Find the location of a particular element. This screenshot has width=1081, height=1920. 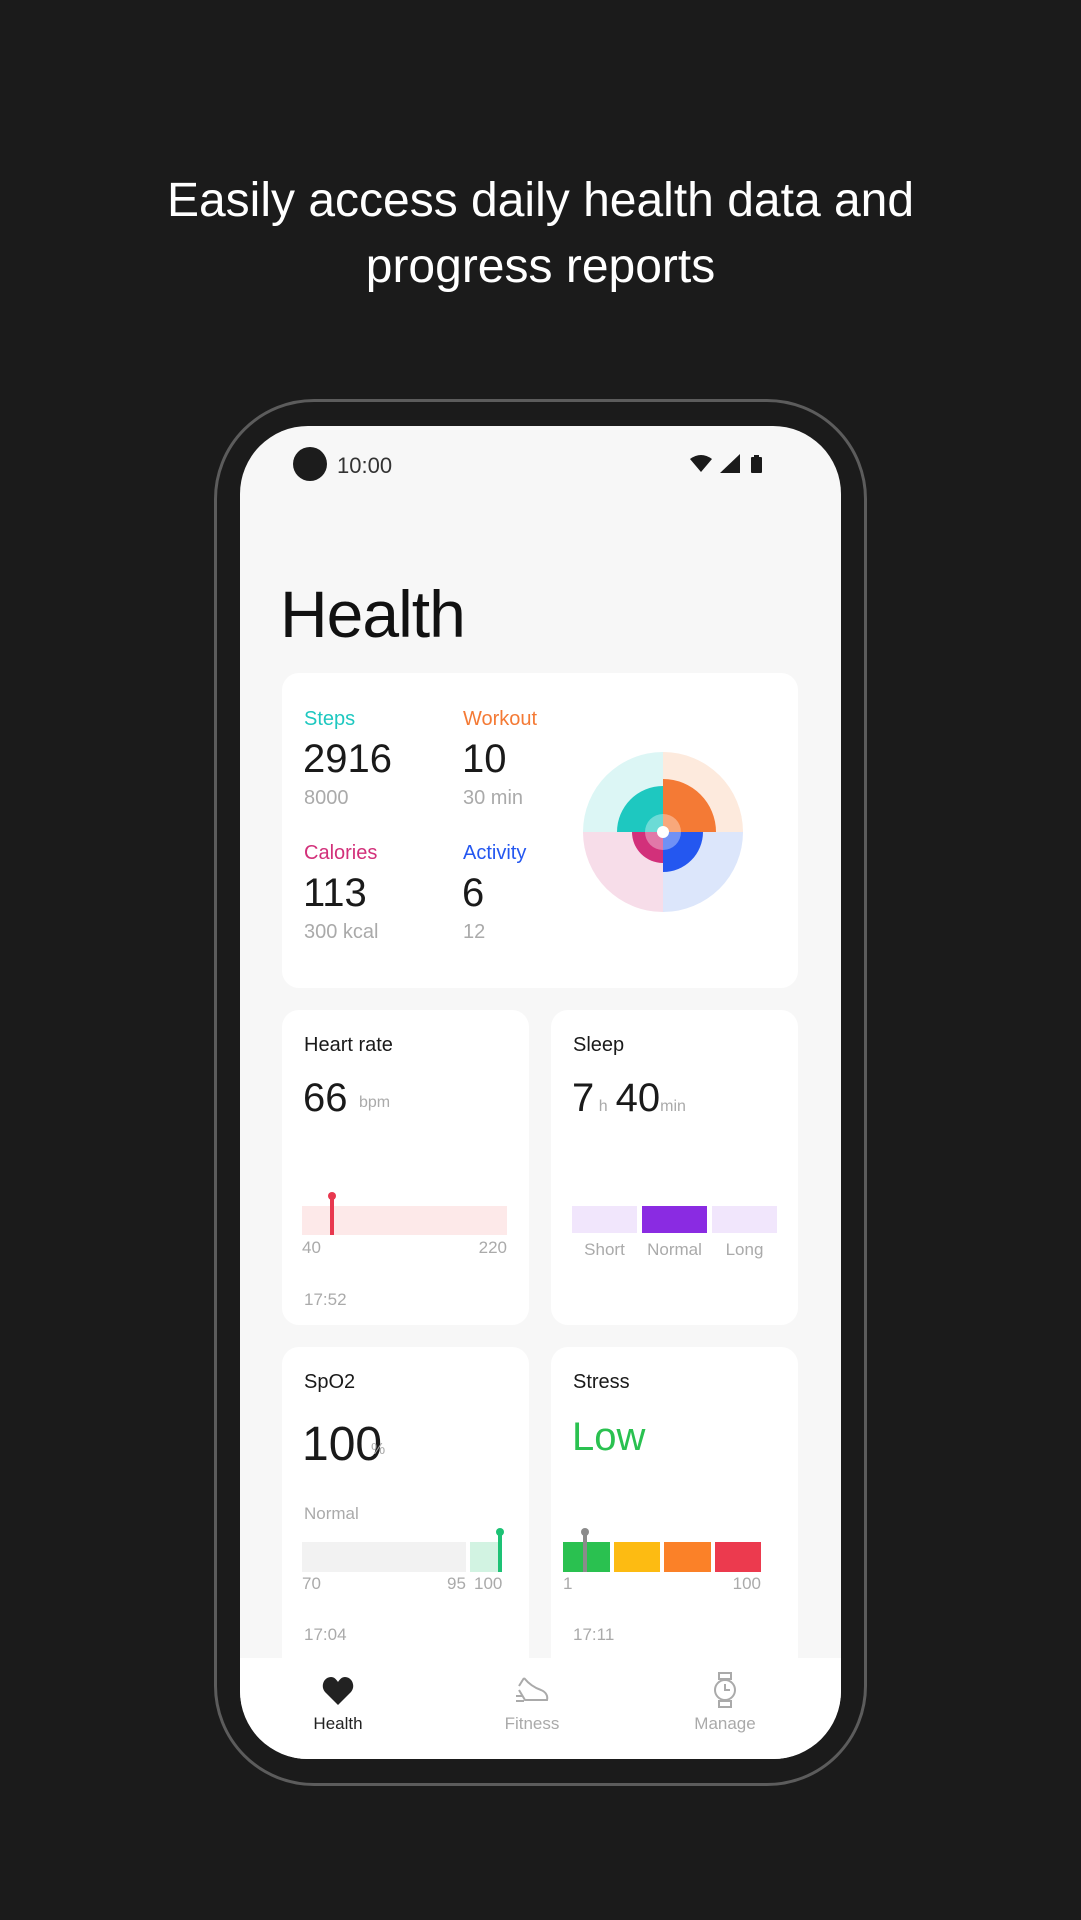

headline-line2: progress reports is located at coordinates (540, 266).